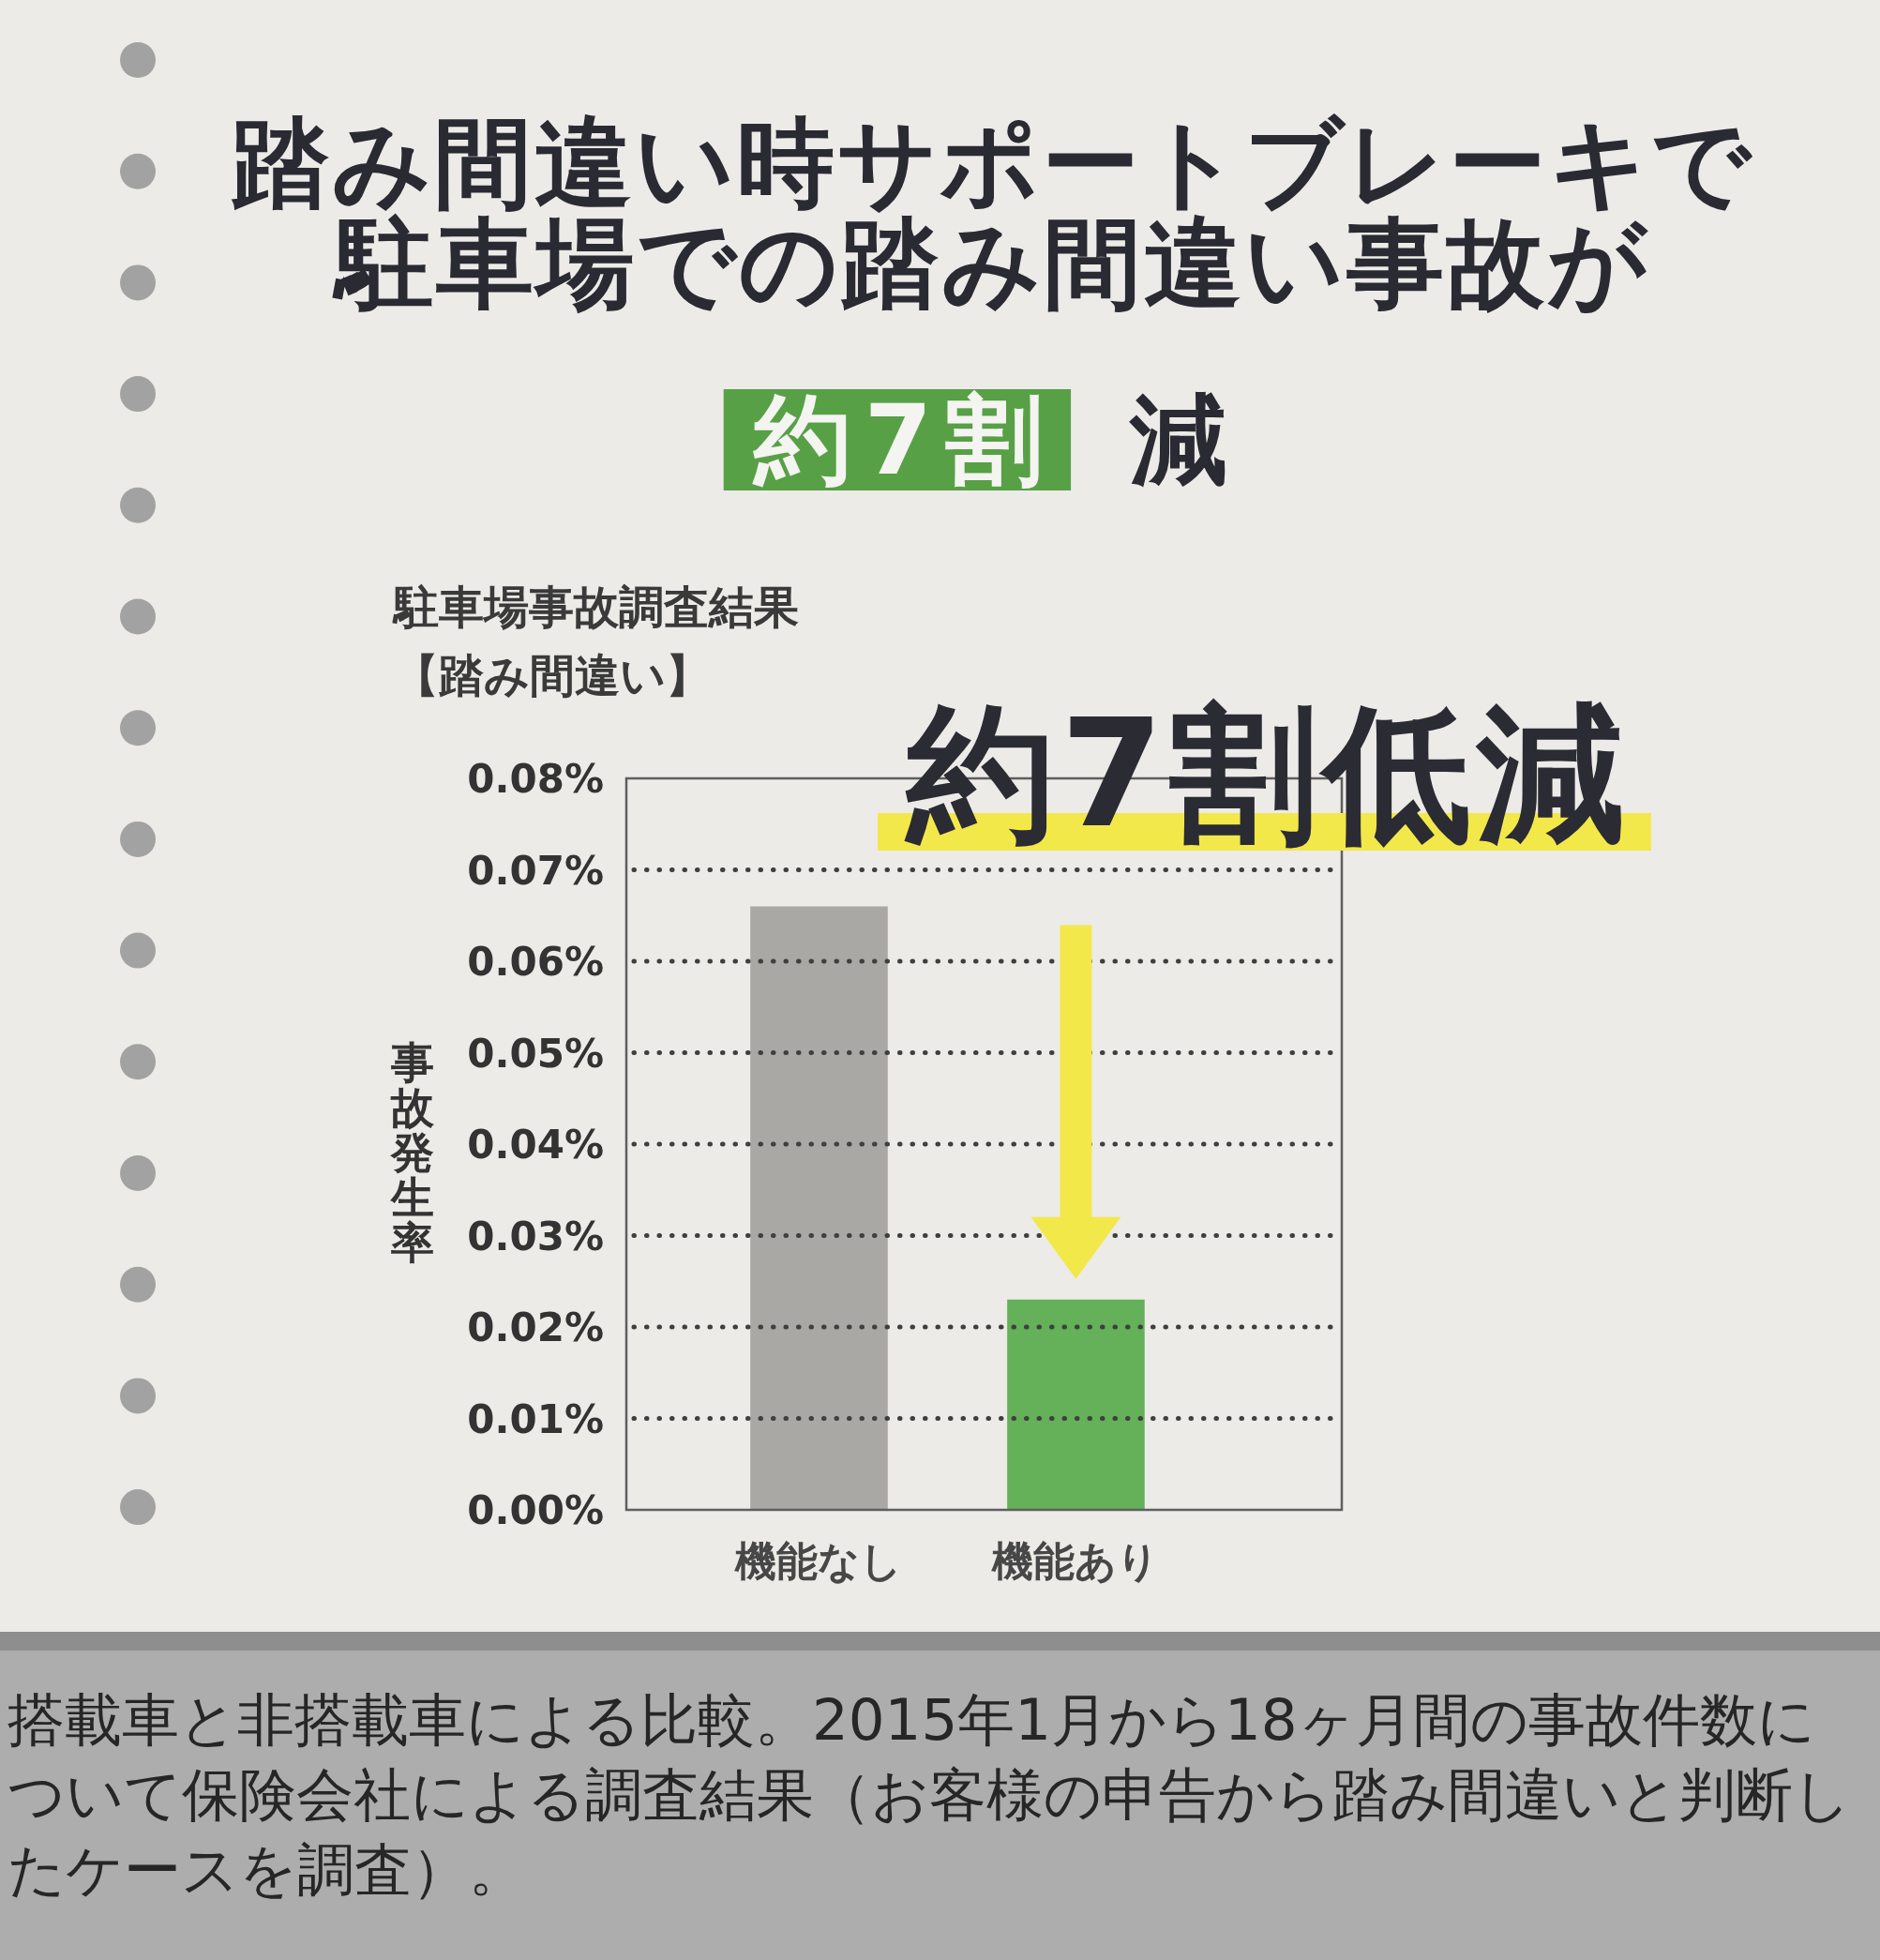 The width and height of the screenshot is (1880, 1960). I want to click on y-tick-label: 0.03%, so click(535, 1236).